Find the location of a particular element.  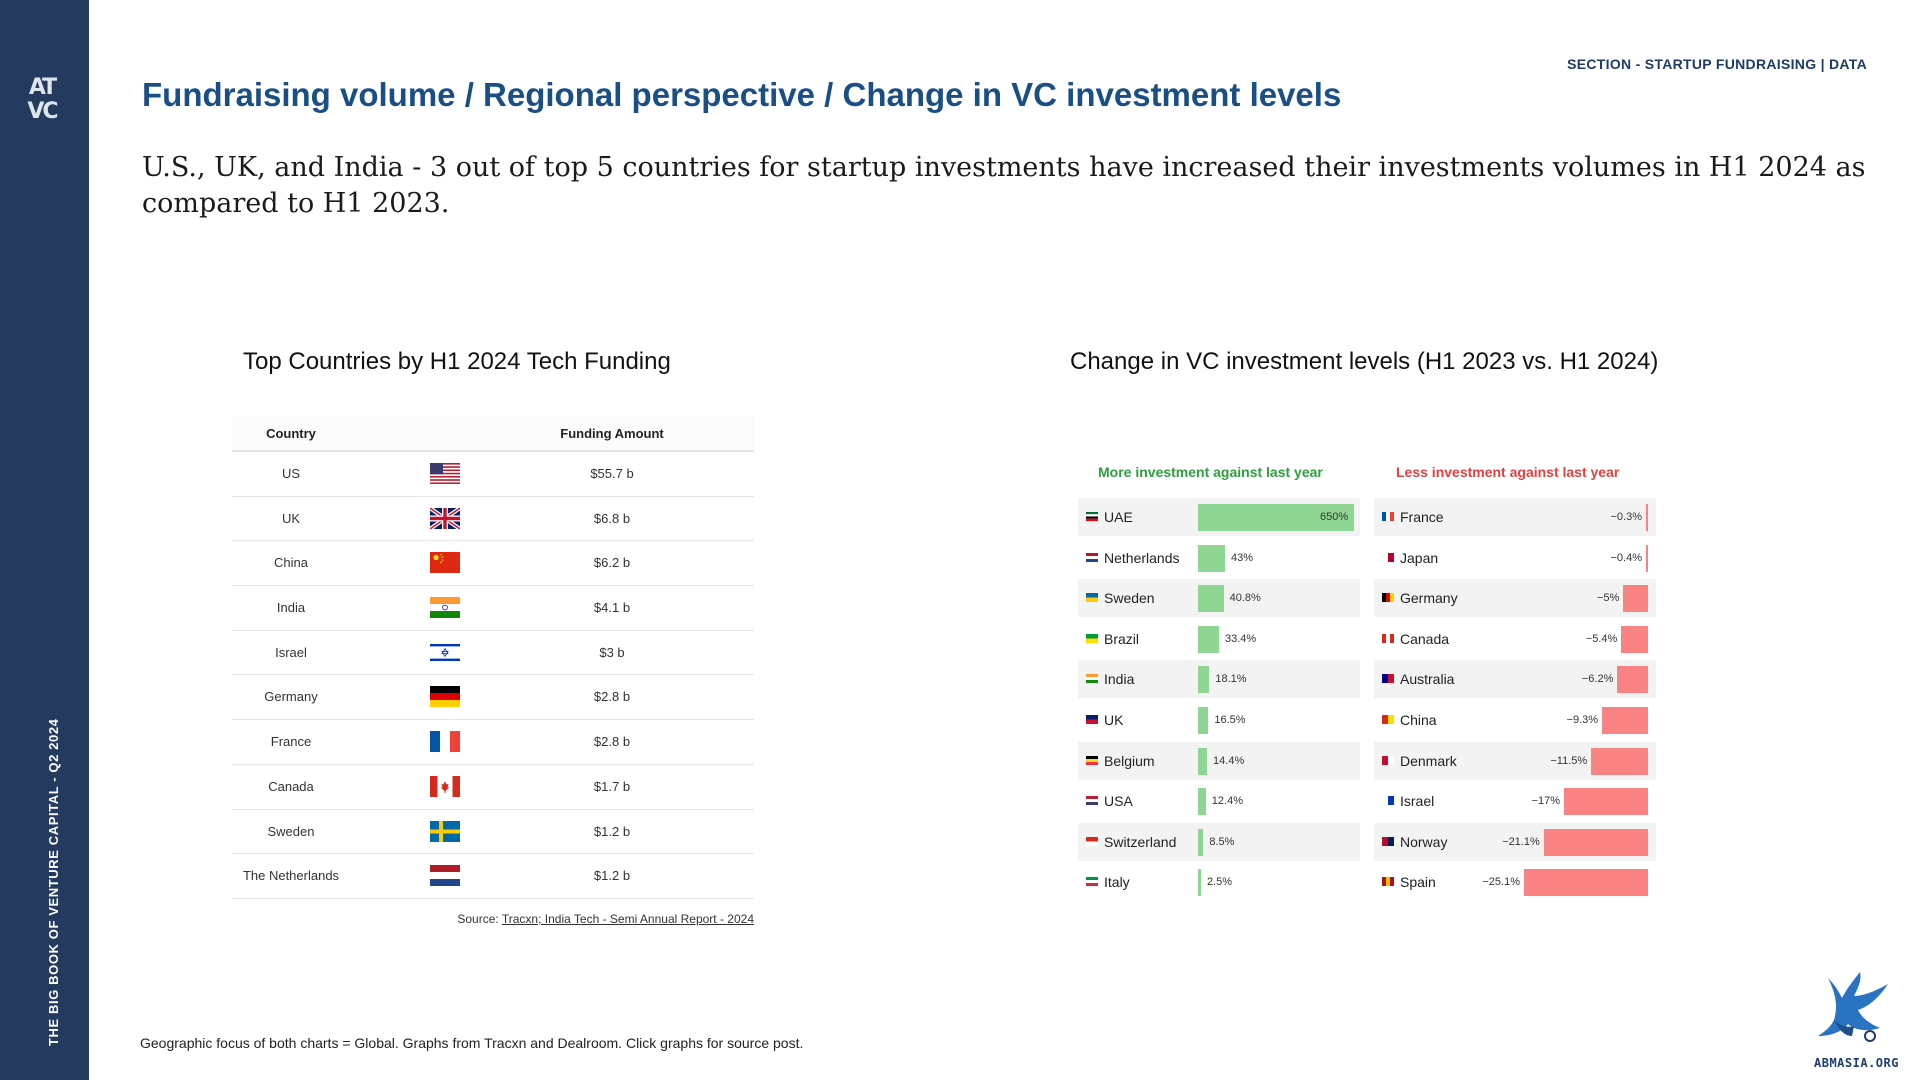

denmark-flag-icon is located at coordinates (1388, 760).